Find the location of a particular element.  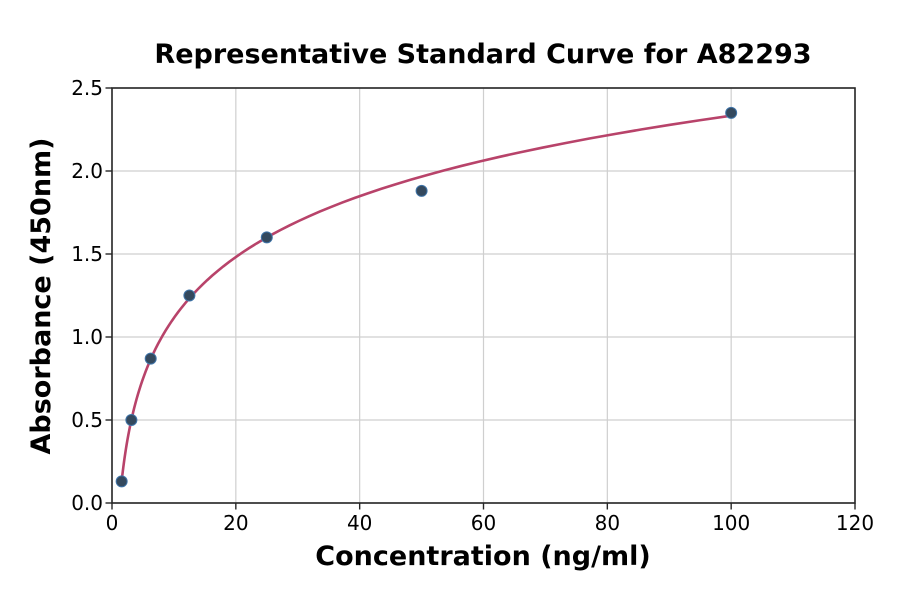

y-tick-label: 2.0 is located at coordinates (87, 171).